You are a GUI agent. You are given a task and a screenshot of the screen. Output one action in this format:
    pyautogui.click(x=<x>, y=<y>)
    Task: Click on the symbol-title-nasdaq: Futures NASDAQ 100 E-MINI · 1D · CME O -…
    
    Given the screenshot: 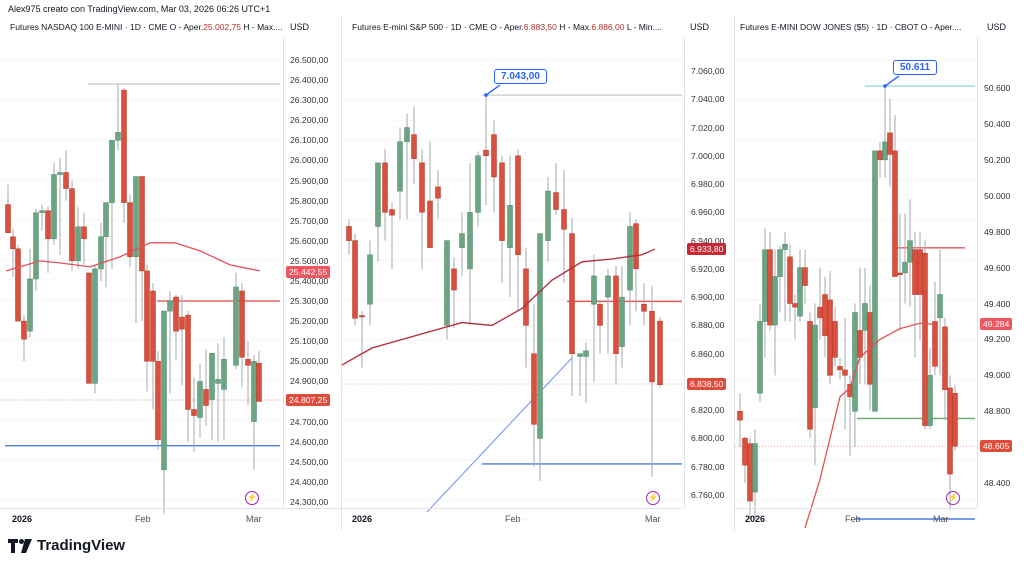 What is the action you would take?
    pyautogui.click(x=146, y=27)
    